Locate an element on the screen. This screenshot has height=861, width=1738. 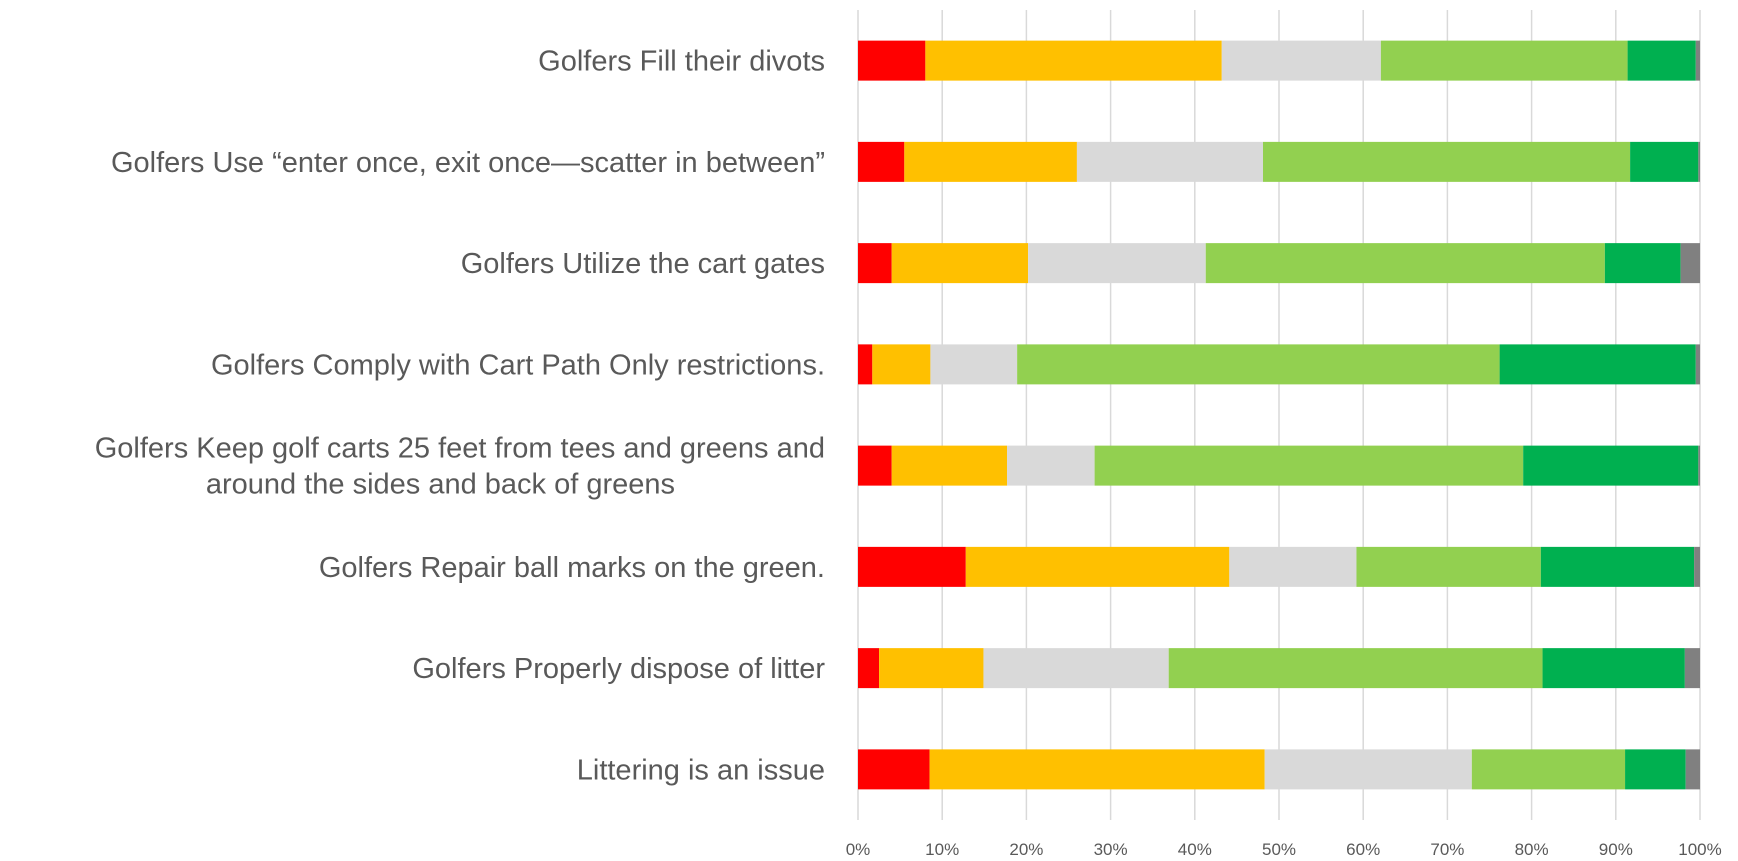
x-tick-label: 50% is located at coordinates (1279, 849).